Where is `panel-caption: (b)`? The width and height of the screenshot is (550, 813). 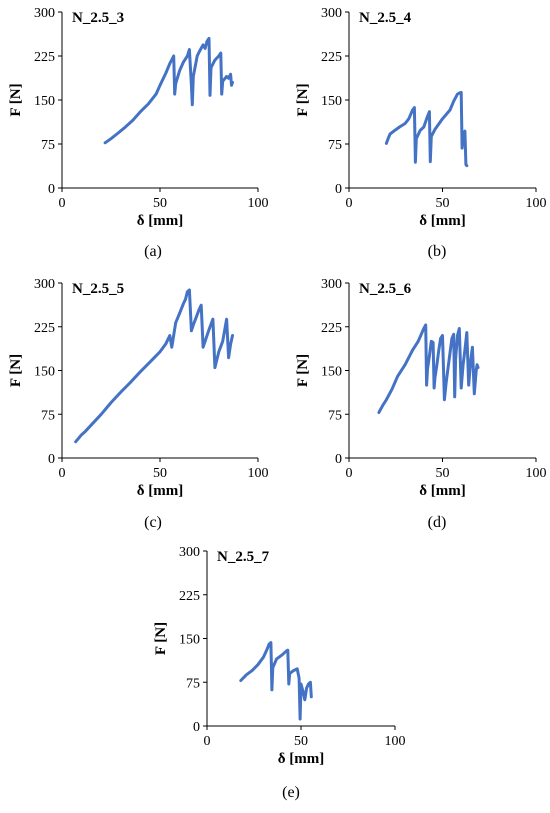 panel-caption: (b) is located at coordinates (437, 251).